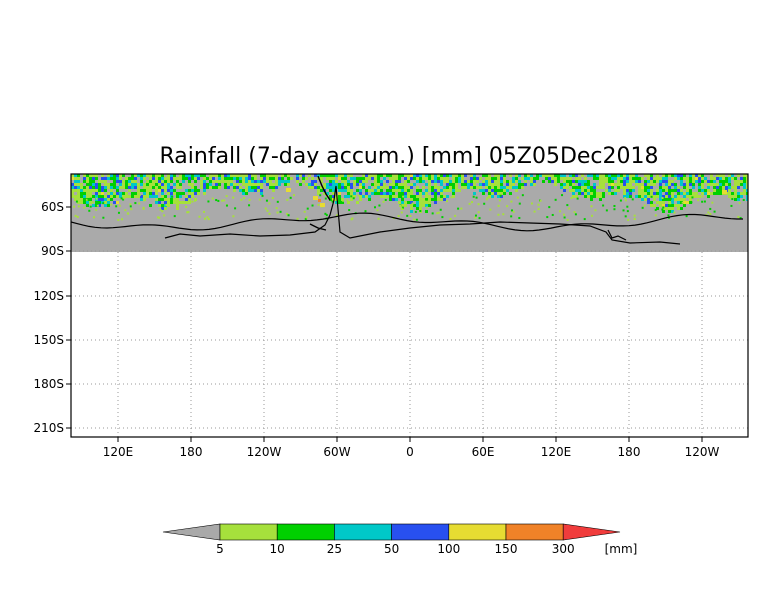  Describe the element at coordinates (391, 549) in the screenshot. I see `colorbar-level-label: 50` at that location.